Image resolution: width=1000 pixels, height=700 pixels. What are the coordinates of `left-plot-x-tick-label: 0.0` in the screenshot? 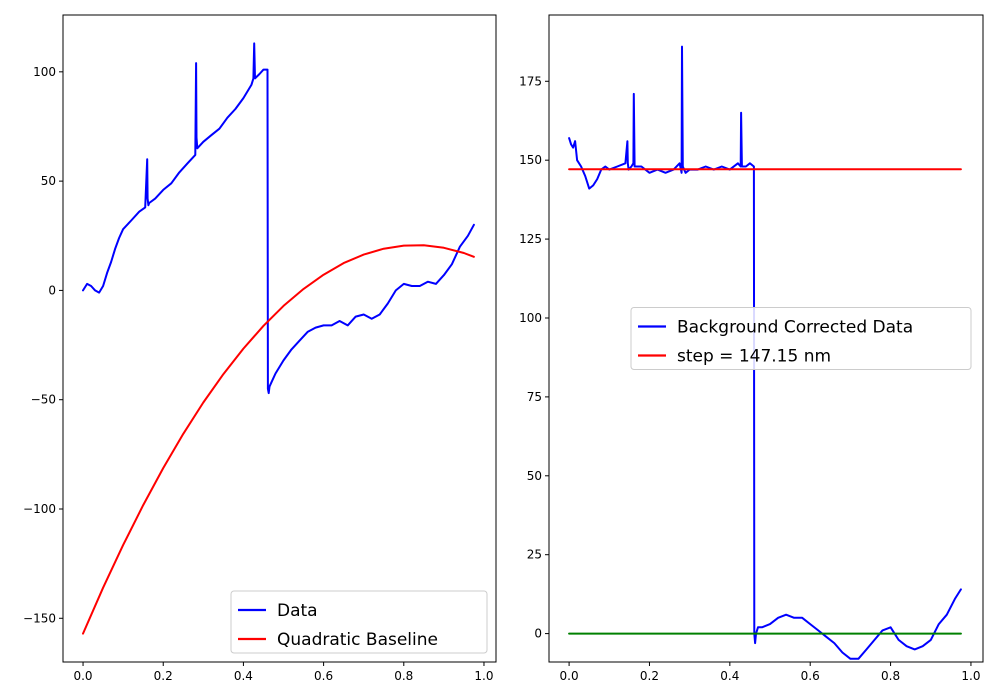 It's located at (82, 676).